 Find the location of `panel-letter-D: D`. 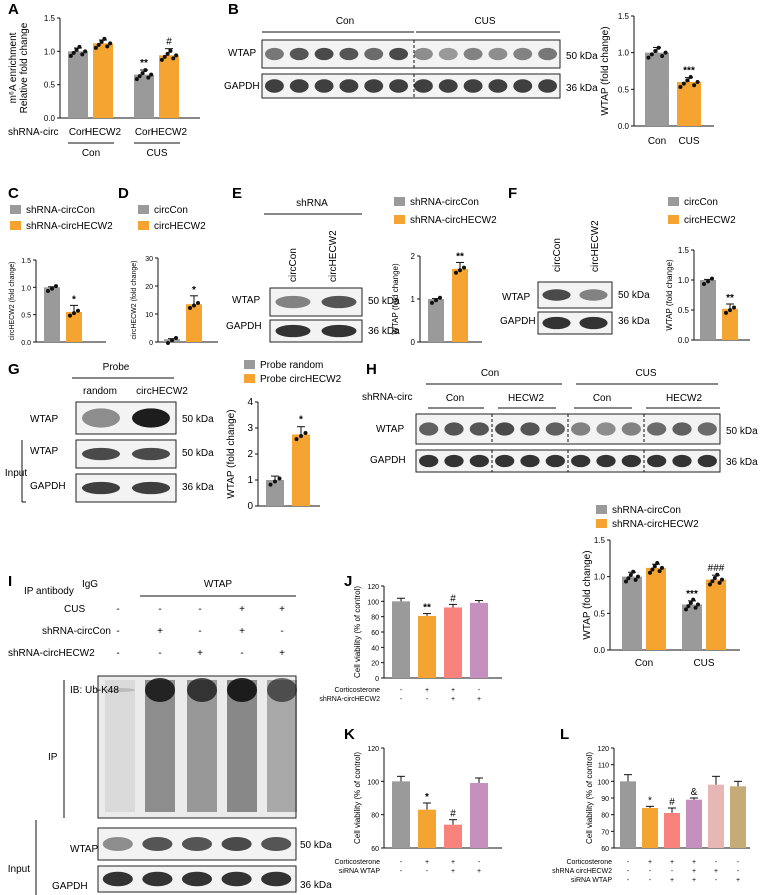

panel-letter-D: D is located at coordinates (123, 193).